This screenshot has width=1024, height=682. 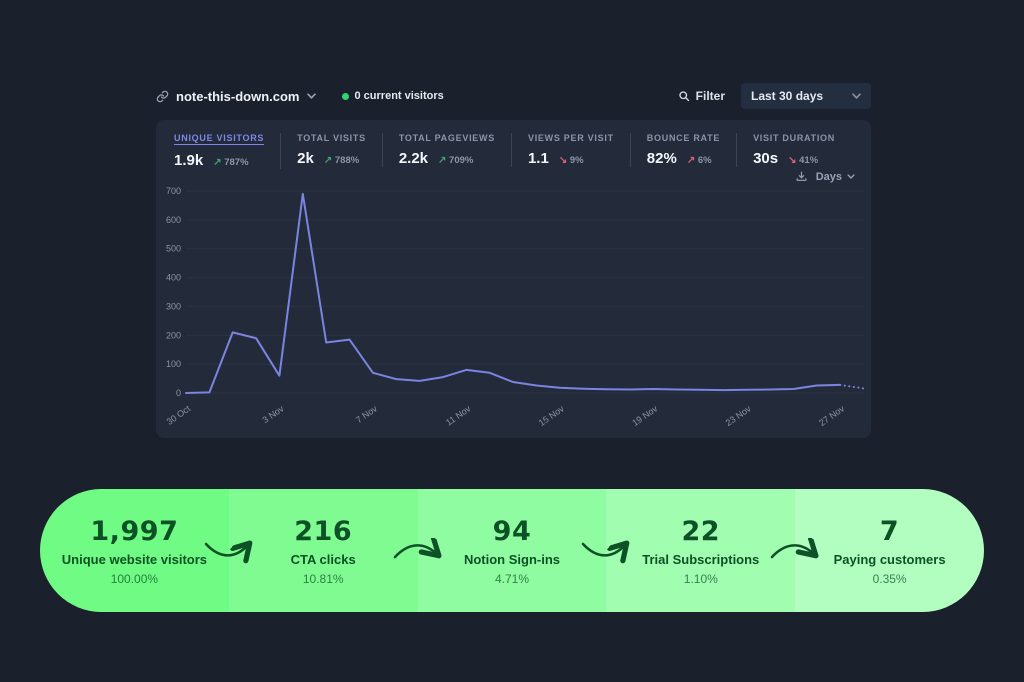 What do you see at coordinates (413, 158) in the screenshot?
I see `stat-value: 2.2k` at bounding box center [413, 158].